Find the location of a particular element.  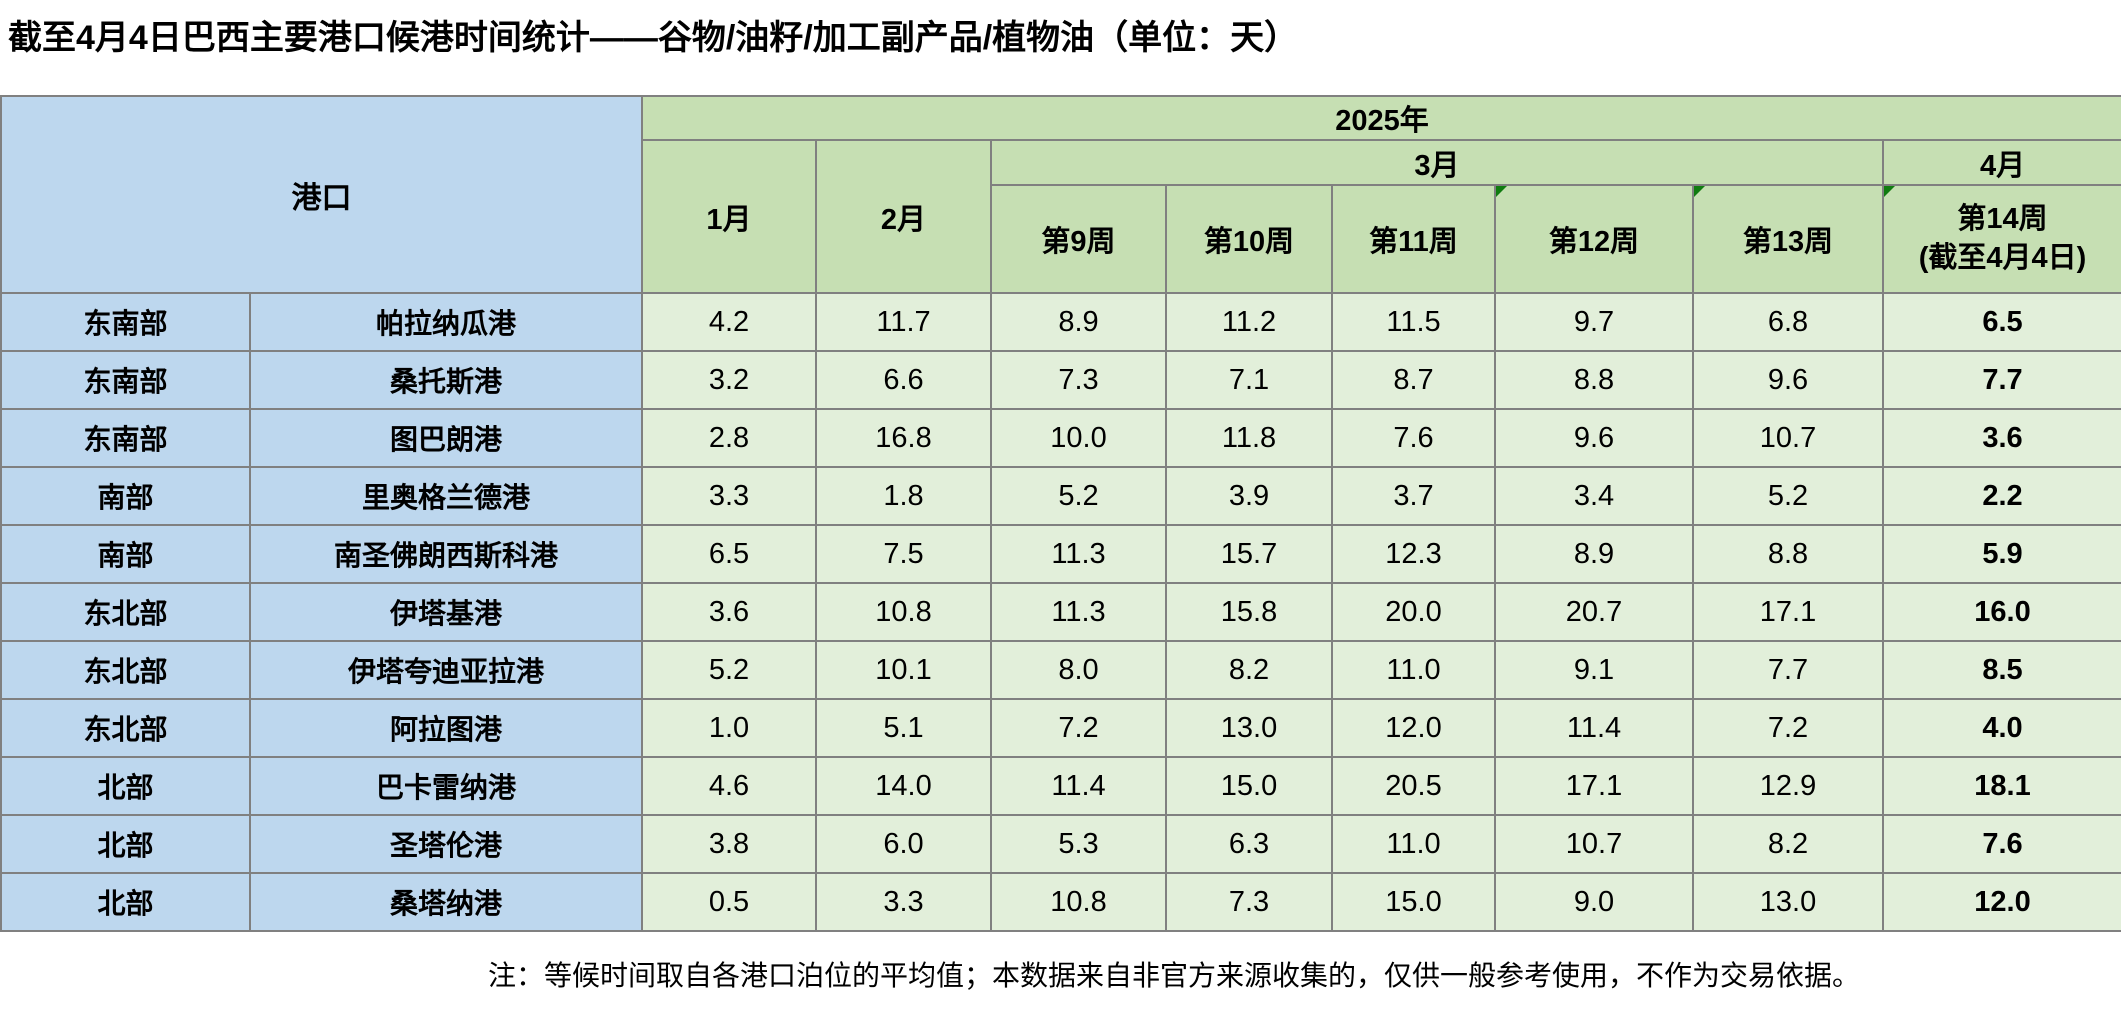

header-week-14: 第14周 (截至4月4日) is located at coordinates (2001, 239).